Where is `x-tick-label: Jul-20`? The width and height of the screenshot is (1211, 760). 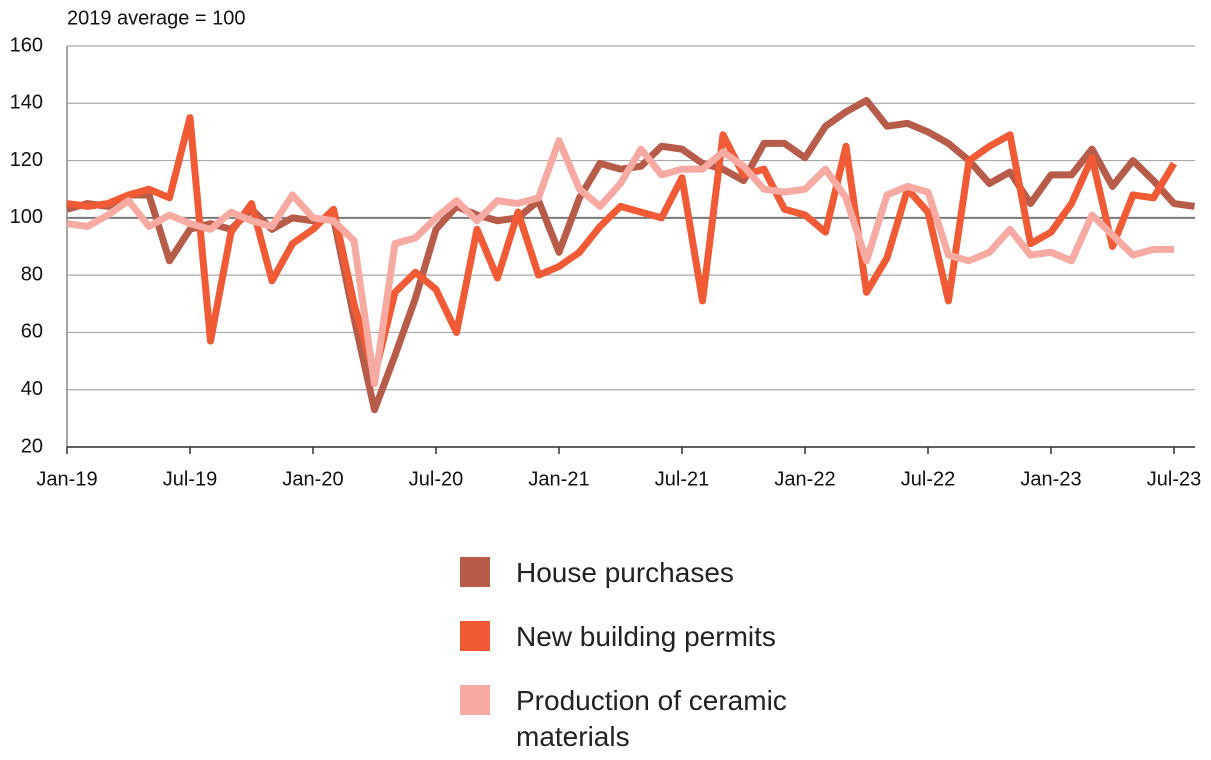 x-tick-label: Jul-20 is located at coordinates (436, 479).